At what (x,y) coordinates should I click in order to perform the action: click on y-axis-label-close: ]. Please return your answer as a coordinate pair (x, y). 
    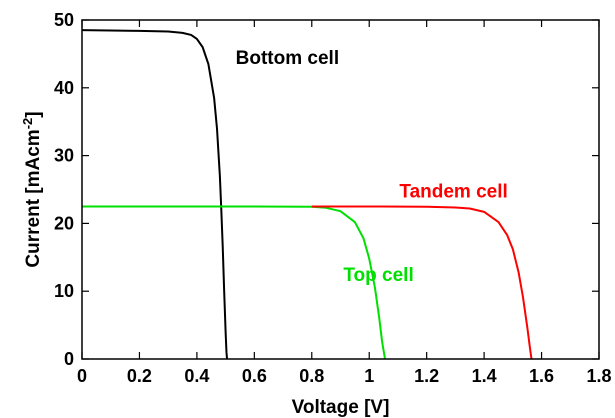
    Looking at the image, I should click on (33, 114).